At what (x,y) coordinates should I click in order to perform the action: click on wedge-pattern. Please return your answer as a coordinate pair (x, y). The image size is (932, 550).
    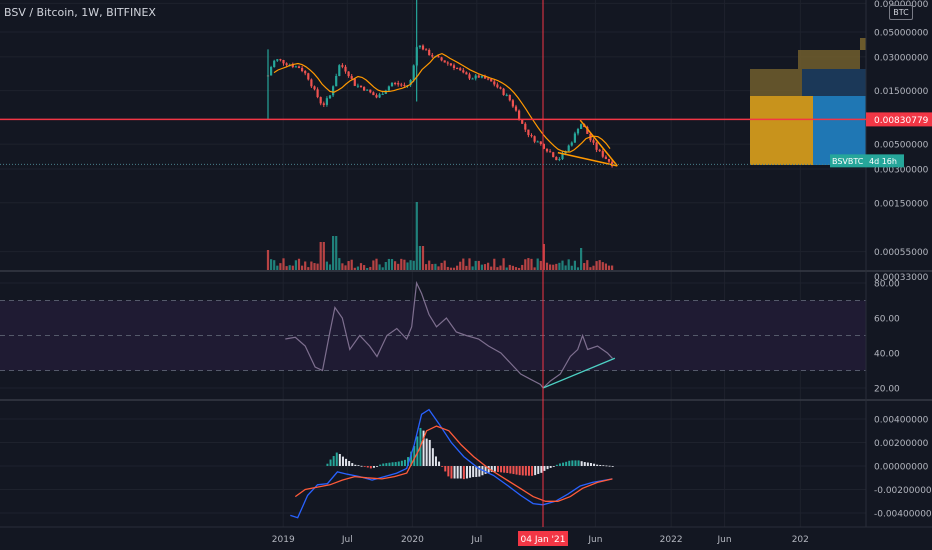
    Looking at the image, I should click on (587, 143).